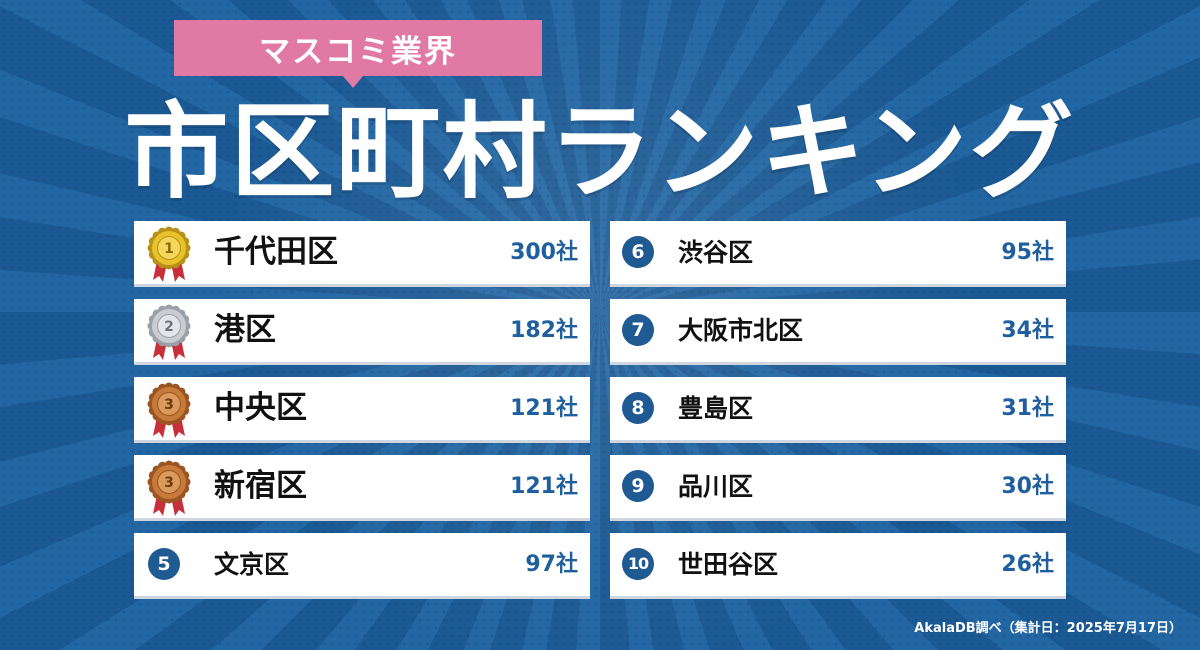 The height and width of the screenshot is (650, 1200). Describe the element at coordinates (716, 408) in the screenshot. I see `ranking-name: 豊島区` at that location.